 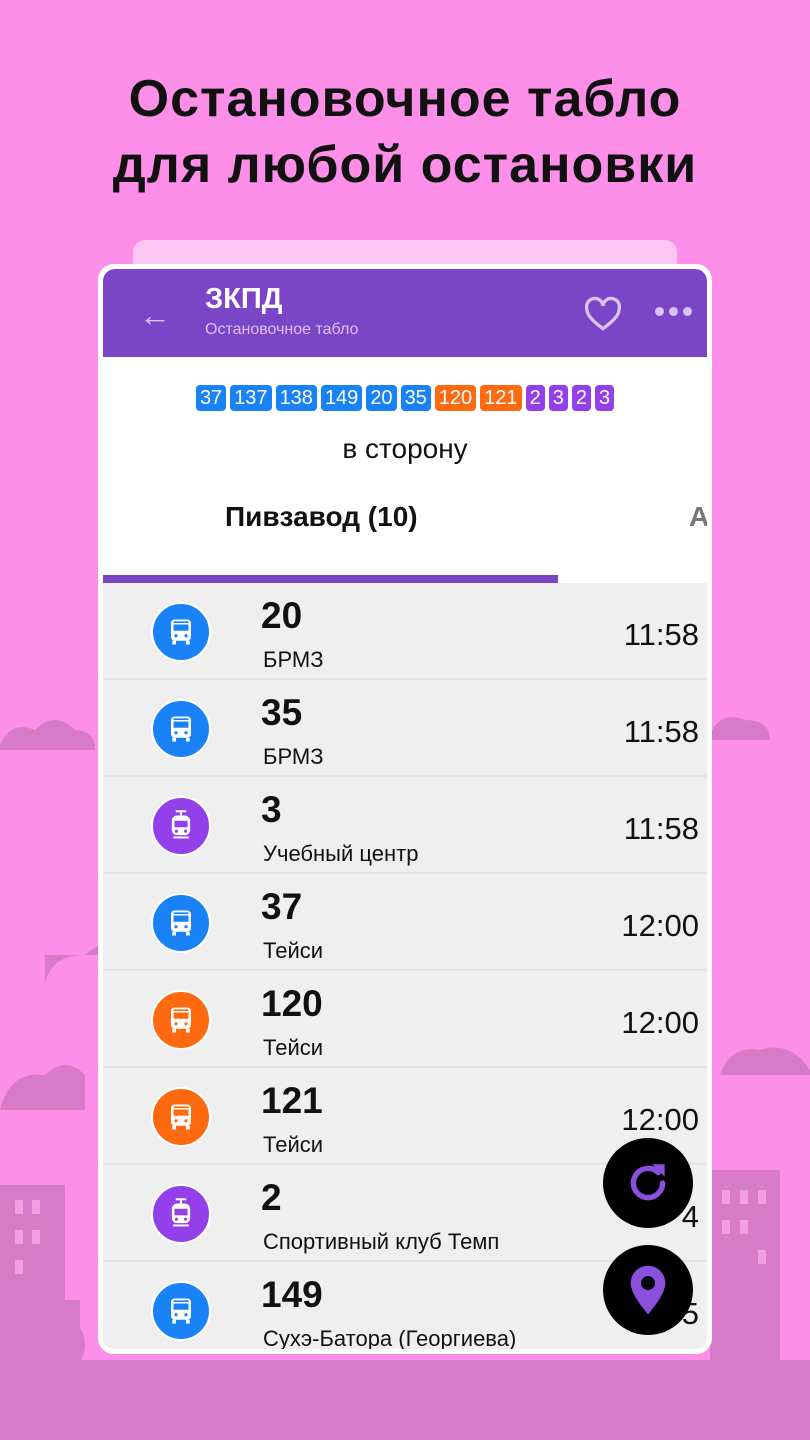 What do you see at coordinates (155, 315) in the screenshot?
I see `arrow-left-icon: ←` at bounding box center [155, 315].